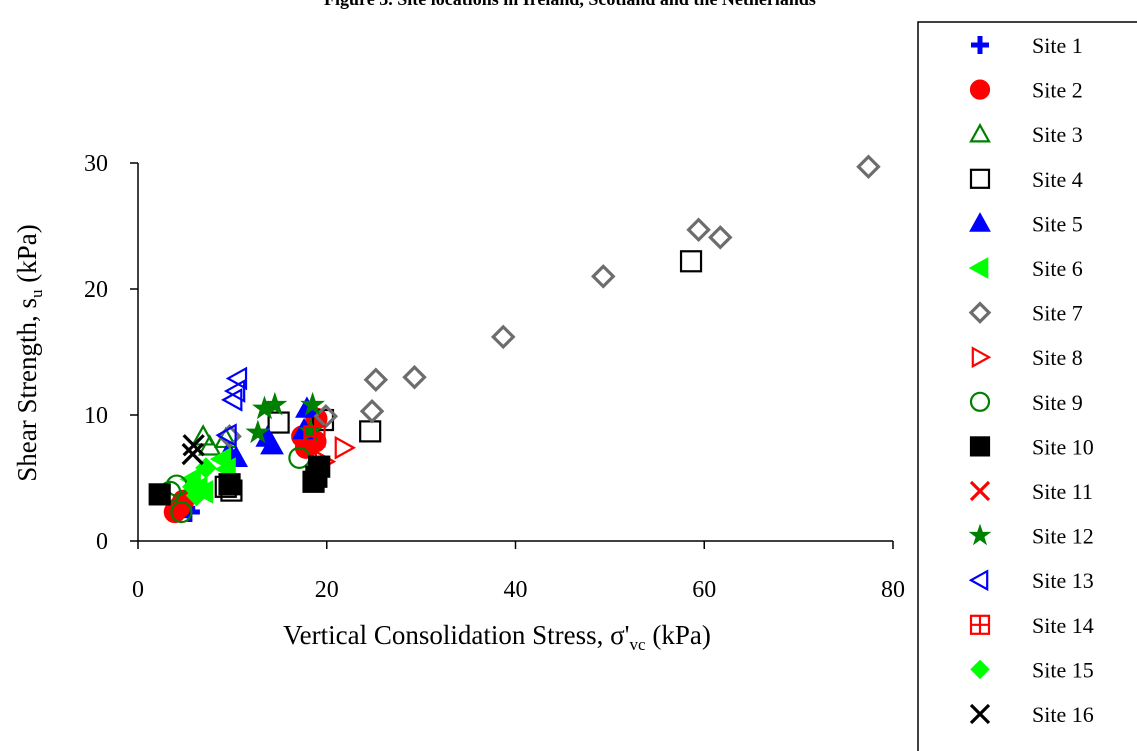 This screenshot has width=1137, height=751. I want to click on legend-label: Site 13, so click(1063, 580).